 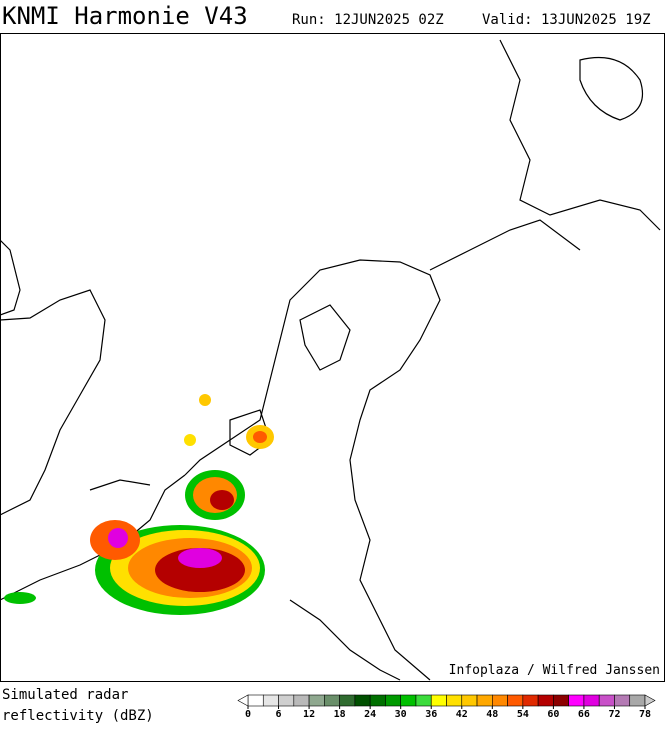 I want to click on colorbar-under, so click(x=243, y=700).